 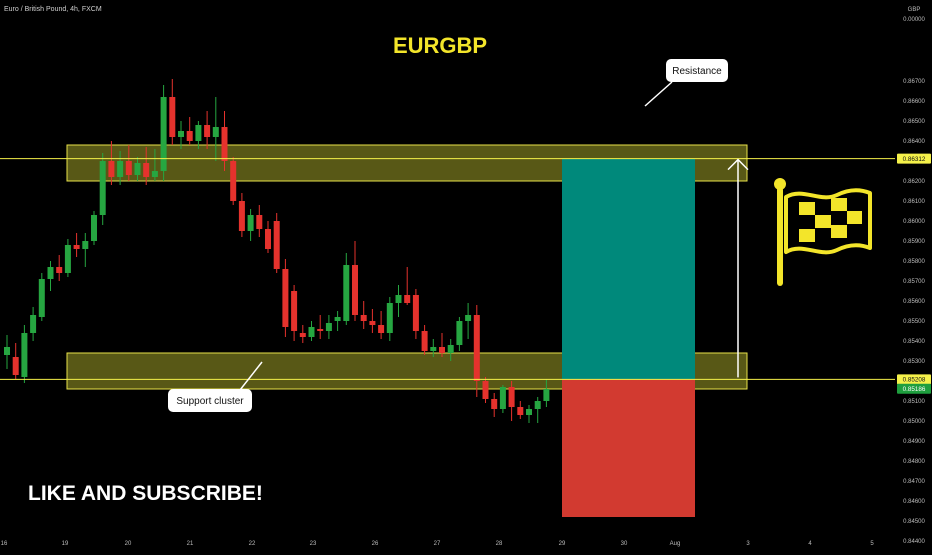 What do you see at coordinates (914, 242) in the screenshot?
I see `price-tick-label: 0.85900` at bounding box center [914, 242].